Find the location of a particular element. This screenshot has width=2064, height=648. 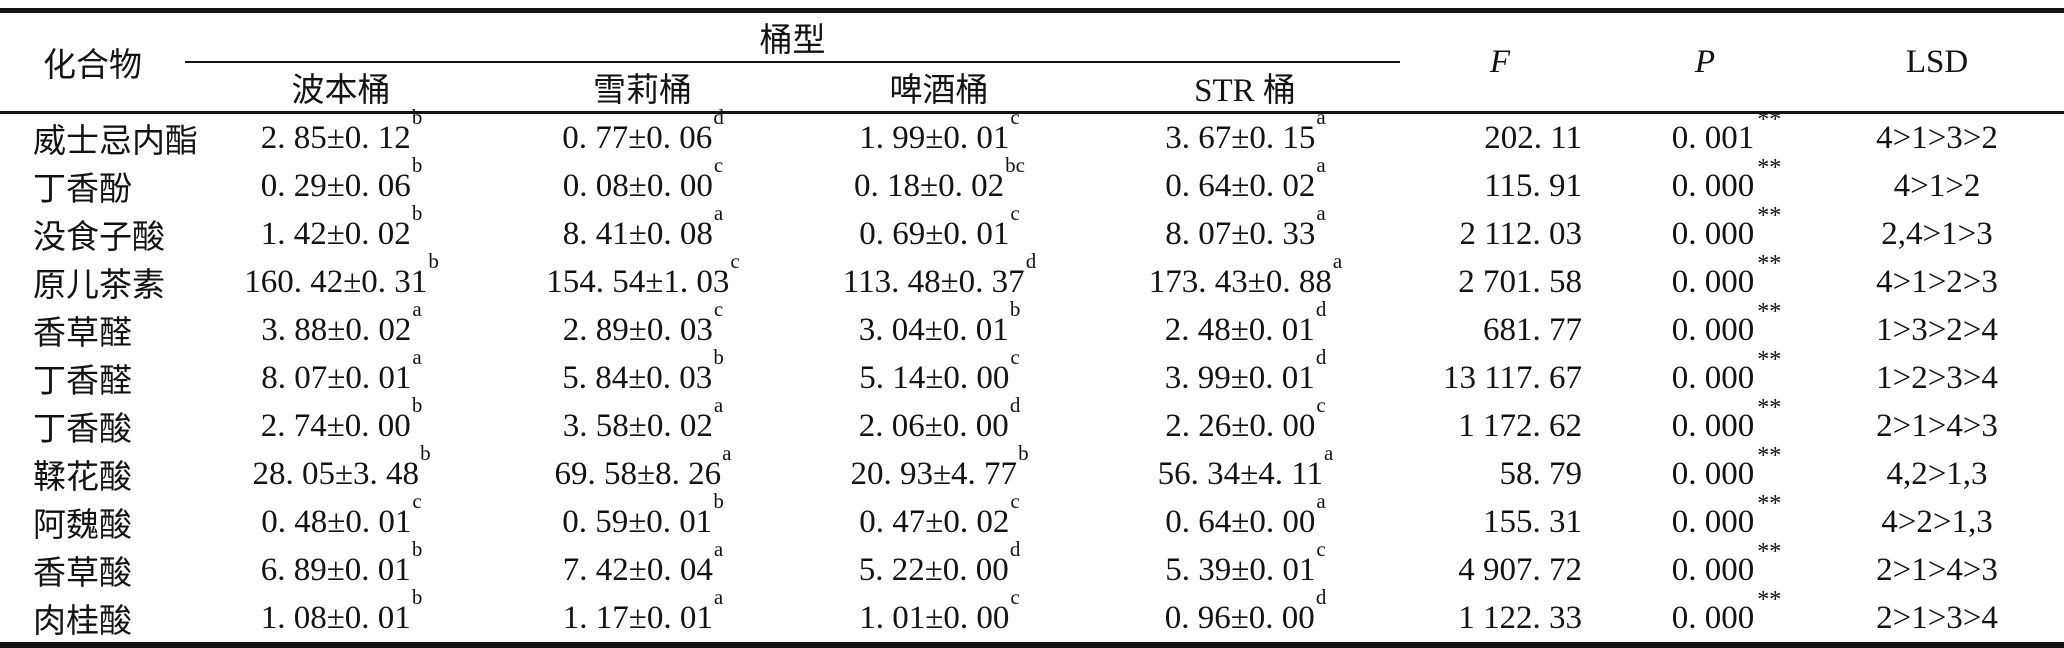

measurement-value: 3. 67±0. 15a is located at coordinates (1245, 134).